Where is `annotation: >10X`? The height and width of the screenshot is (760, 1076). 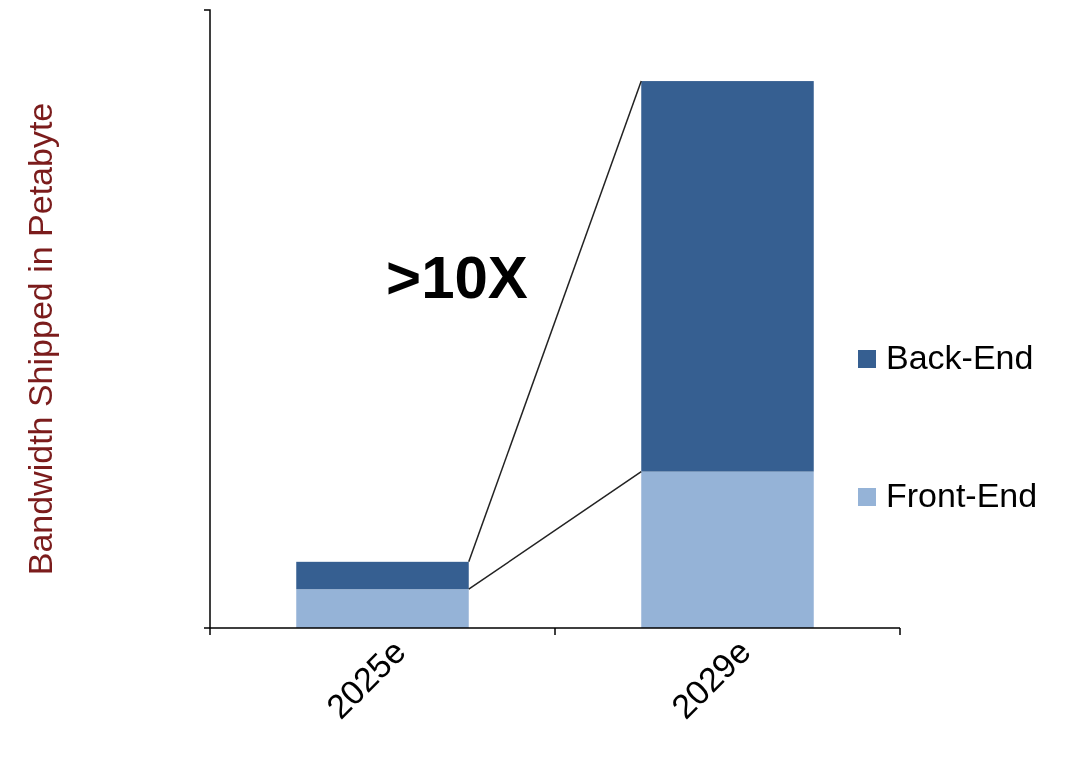 annotation: >10X is located at coordinates (457, 277).